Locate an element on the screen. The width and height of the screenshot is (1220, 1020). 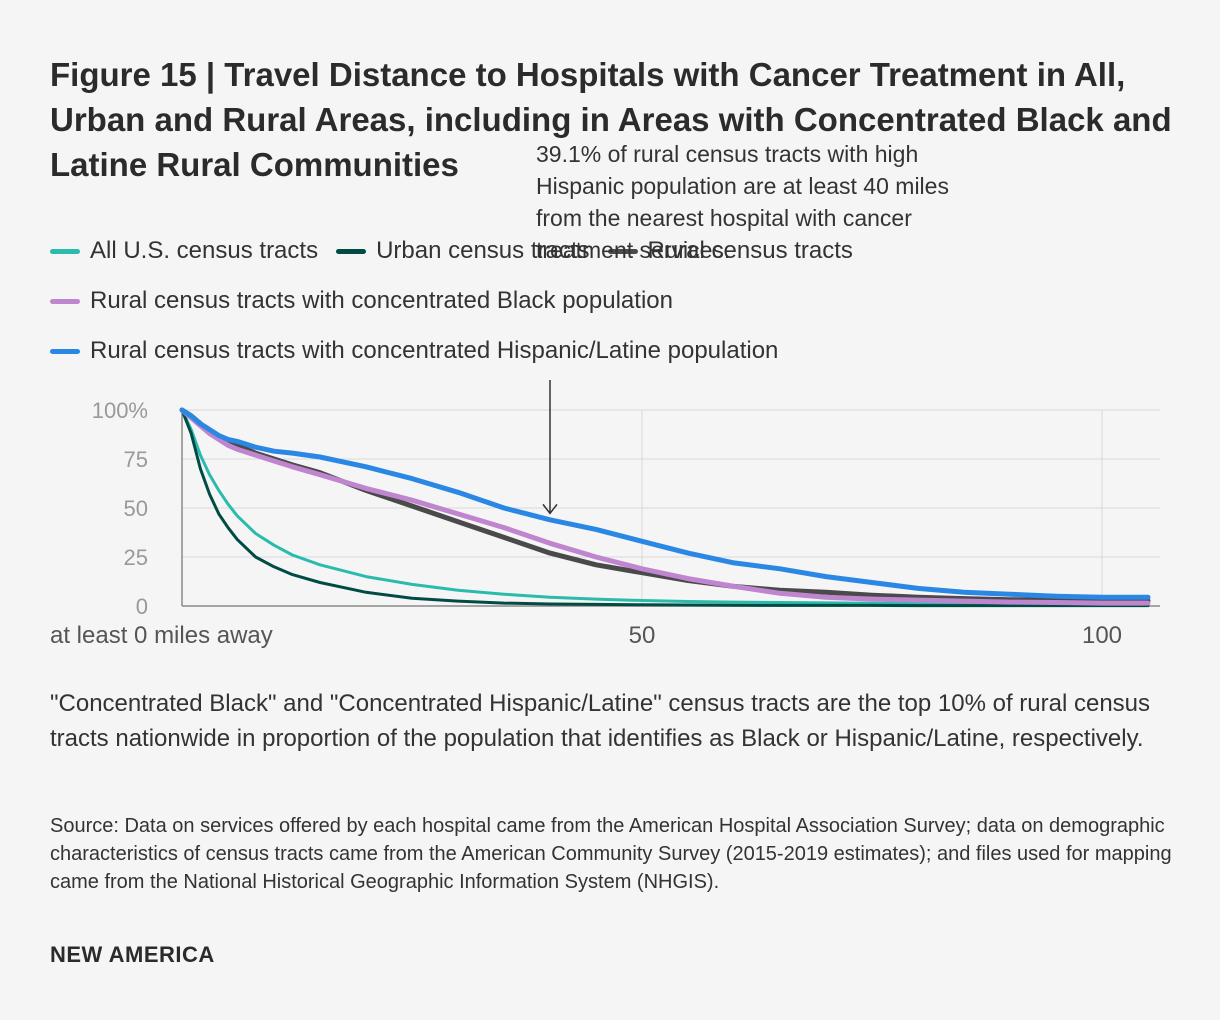
legend-item-rural-tracts: Rural census tracts is located at coordinates (730, 251).